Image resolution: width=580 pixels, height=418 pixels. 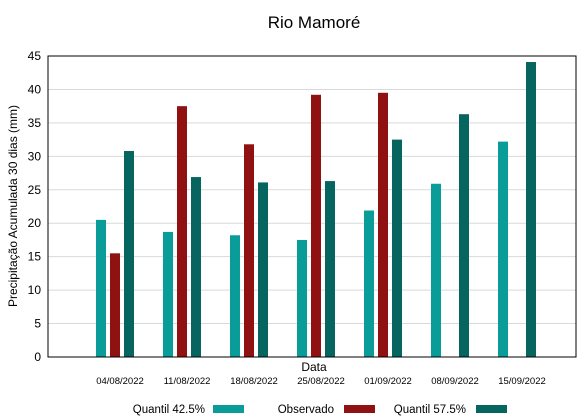 What do you see at coordinates (388, 381) in the screenshot?
I see `x-tick-label: 01/09/2022` at bounding box center [388, 381].